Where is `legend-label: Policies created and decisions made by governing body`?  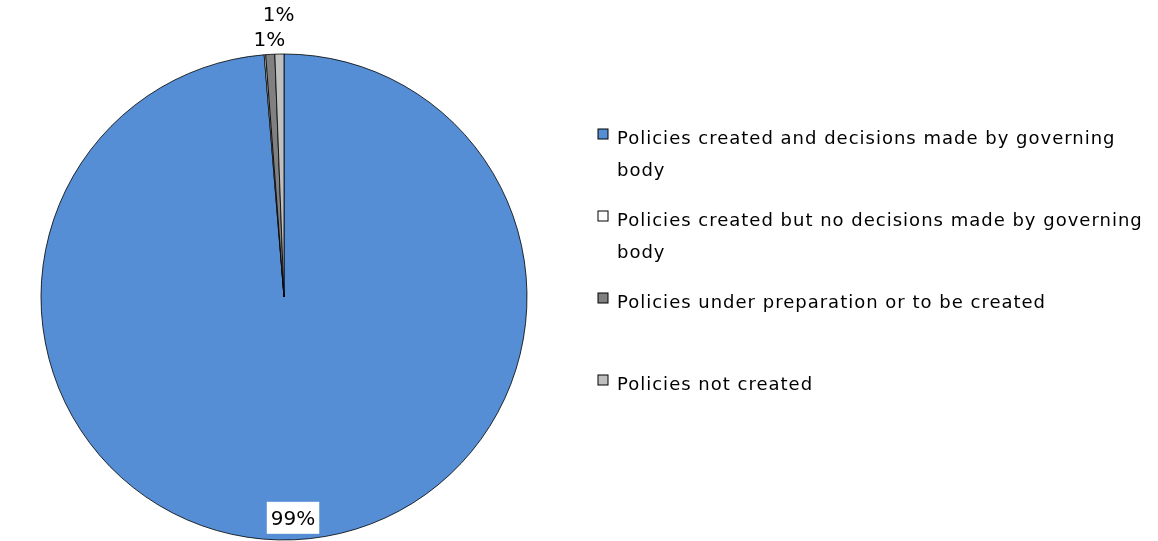
legend-label: Policies created and decisions made by governing body is located at coordinates (866, 153).